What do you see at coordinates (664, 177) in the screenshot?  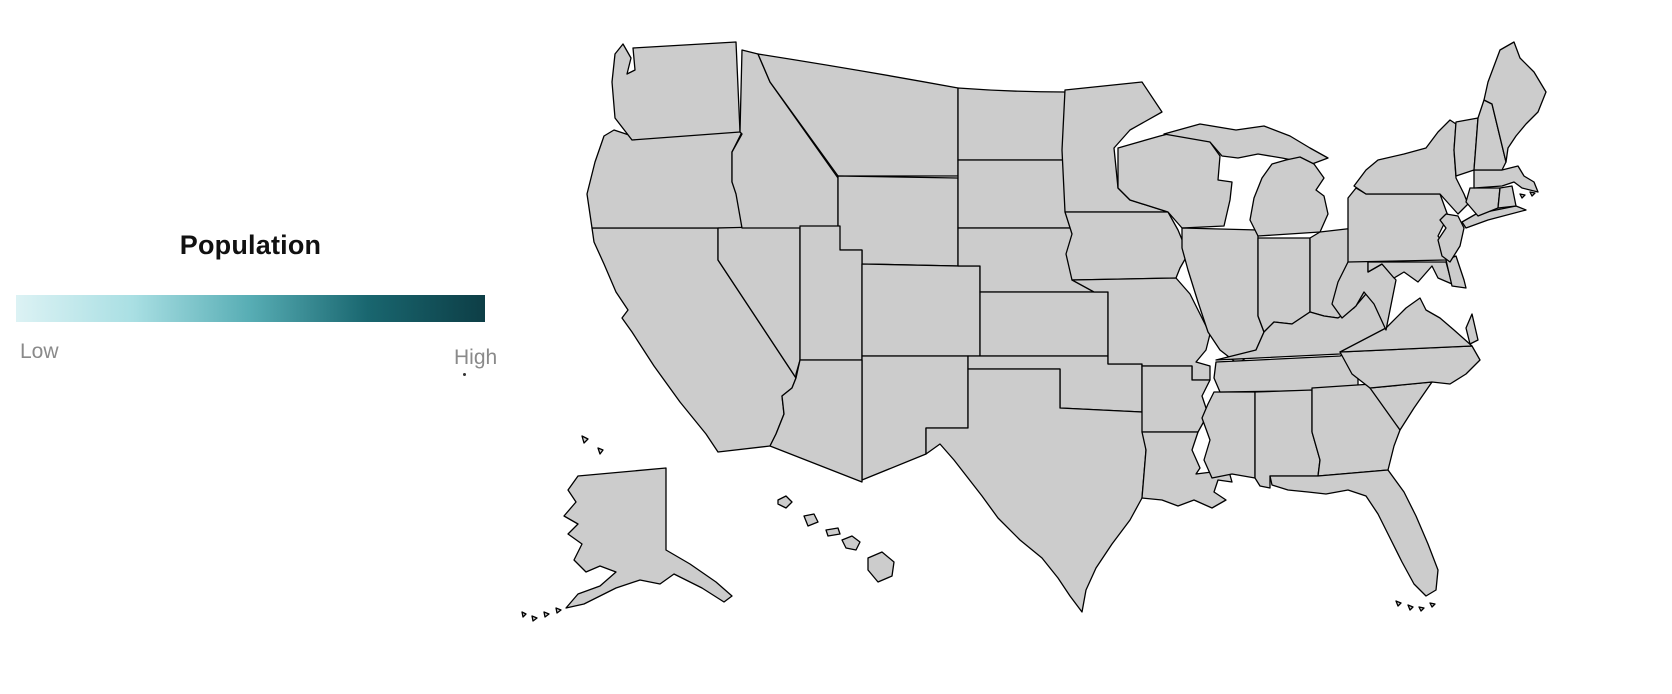 I see `state-oregon` at bounding box center [664, 177].